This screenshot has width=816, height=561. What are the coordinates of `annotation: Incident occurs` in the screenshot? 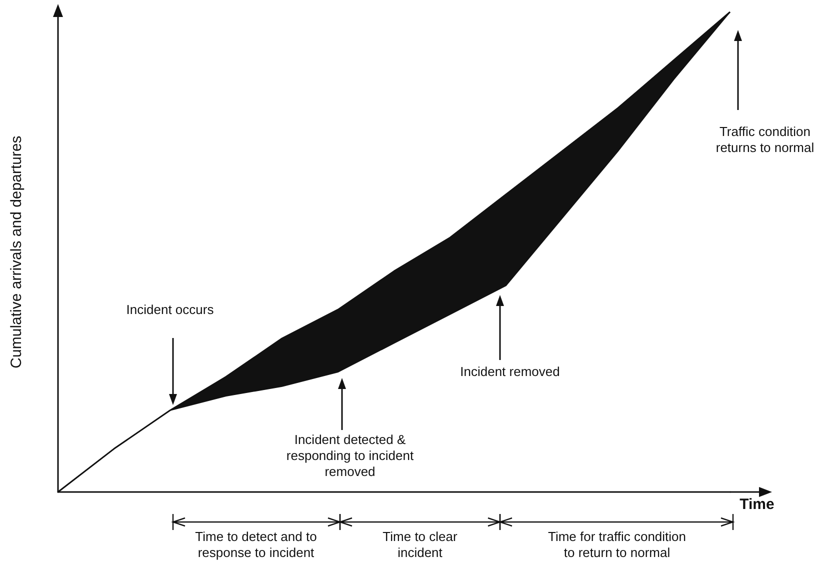 It's located at (170, 310).